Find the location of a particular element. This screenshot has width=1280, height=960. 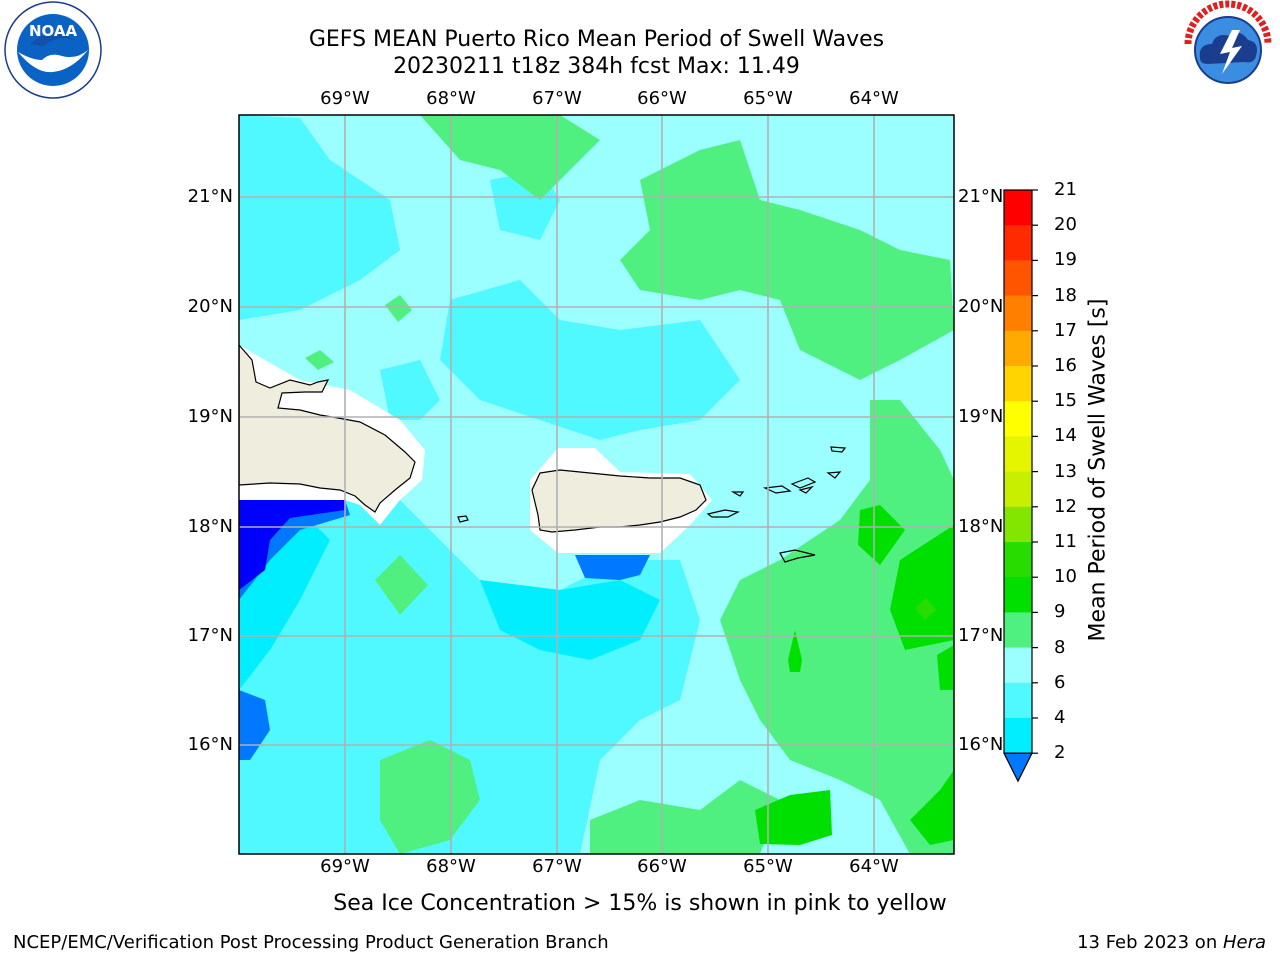

colorbar-tick-label: 15 is located at coordinates (1065, 401).